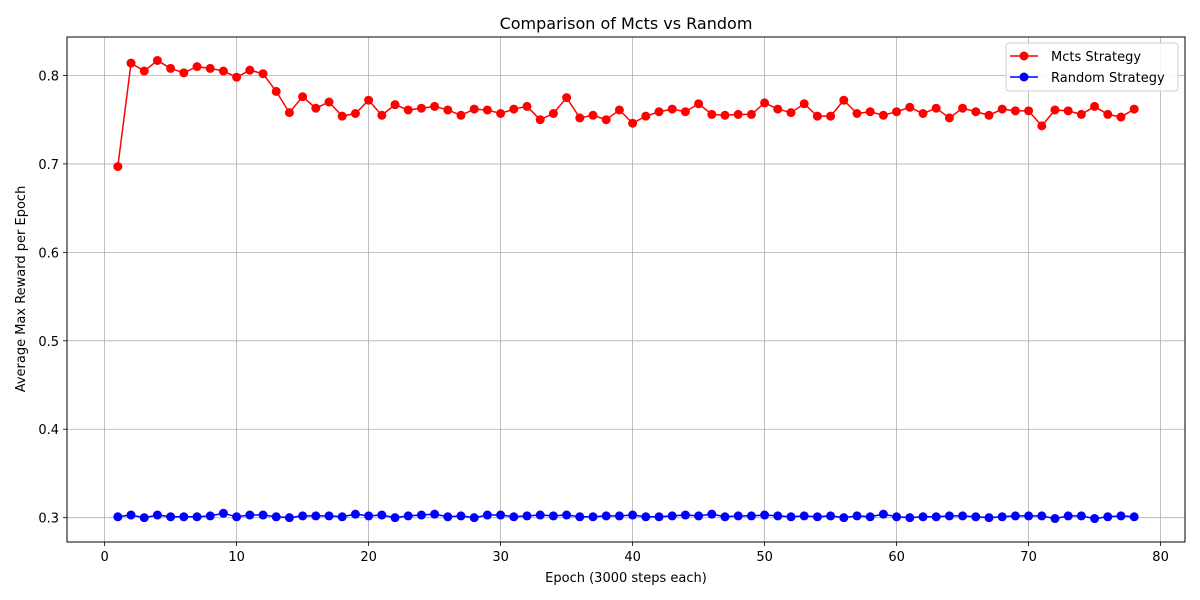  Describe the element at coordinates (48, 519) in the screenshot. I see `y-tick-label: 0.3` at that location.